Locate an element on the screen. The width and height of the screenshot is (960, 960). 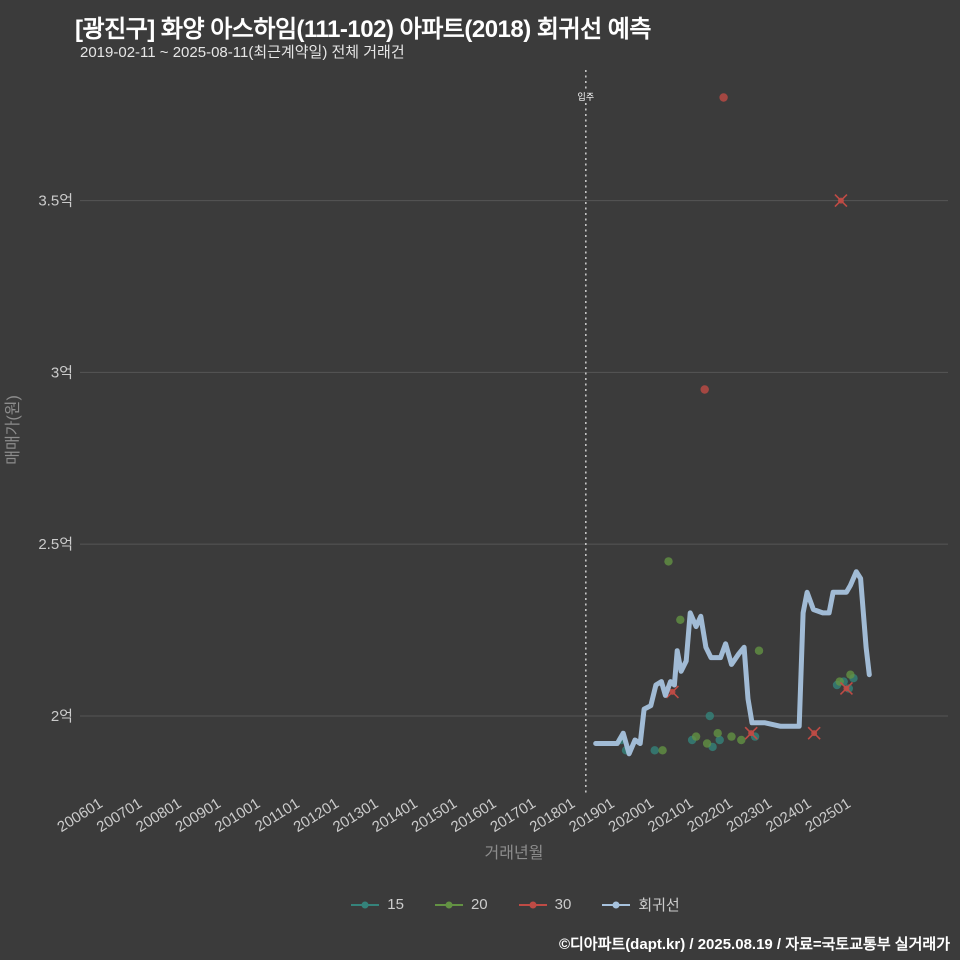
legend-label: 회귀선 is located at coordinates (659, 905).